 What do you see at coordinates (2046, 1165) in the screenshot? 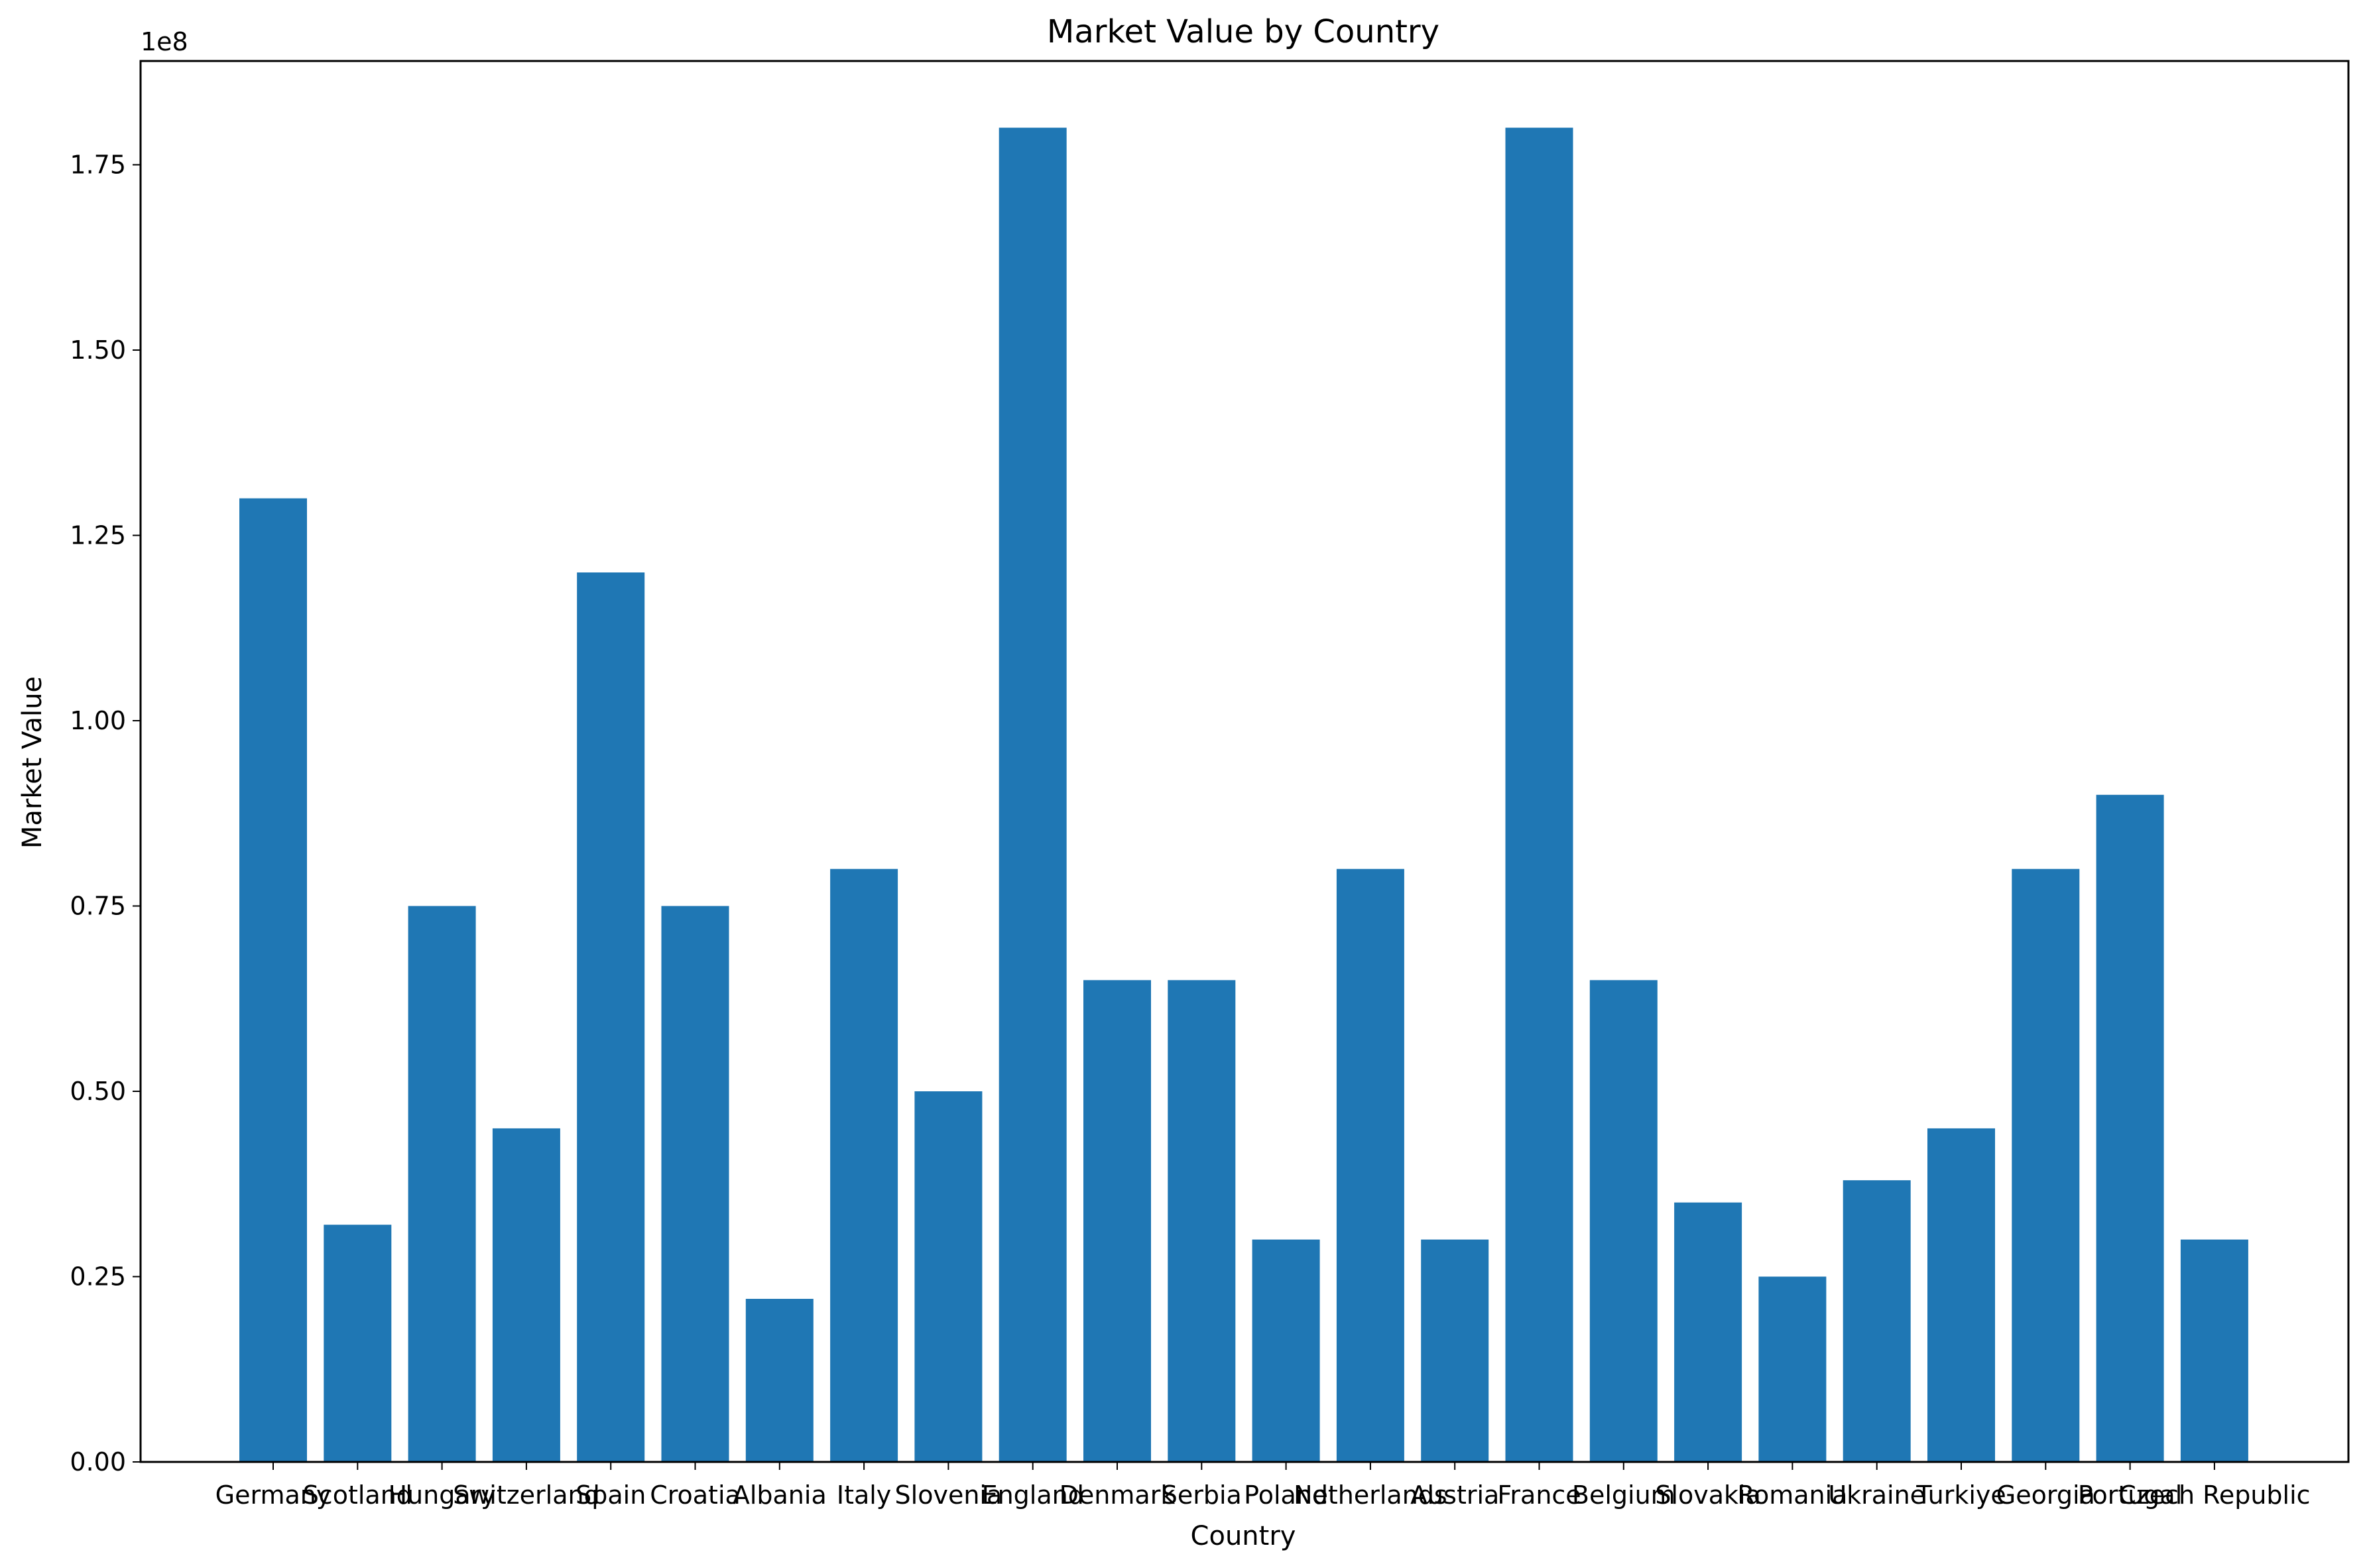
I see `bar-georgia` at bounding box center [2046, 1165].